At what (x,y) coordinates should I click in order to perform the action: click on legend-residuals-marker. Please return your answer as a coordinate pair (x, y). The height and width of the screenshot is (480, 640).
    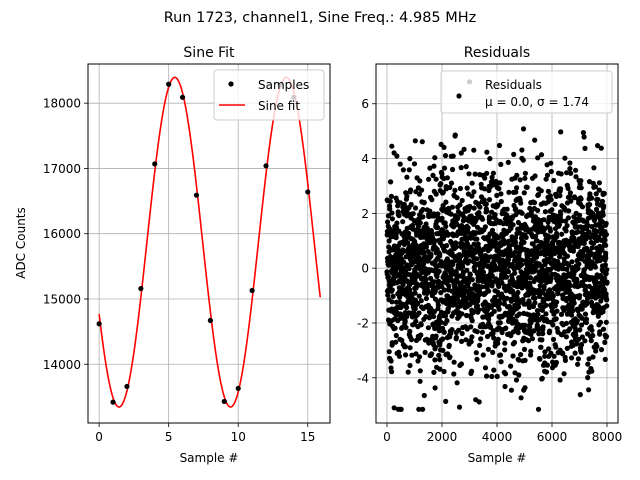
    Looking at the image, I should click on (459, 96).